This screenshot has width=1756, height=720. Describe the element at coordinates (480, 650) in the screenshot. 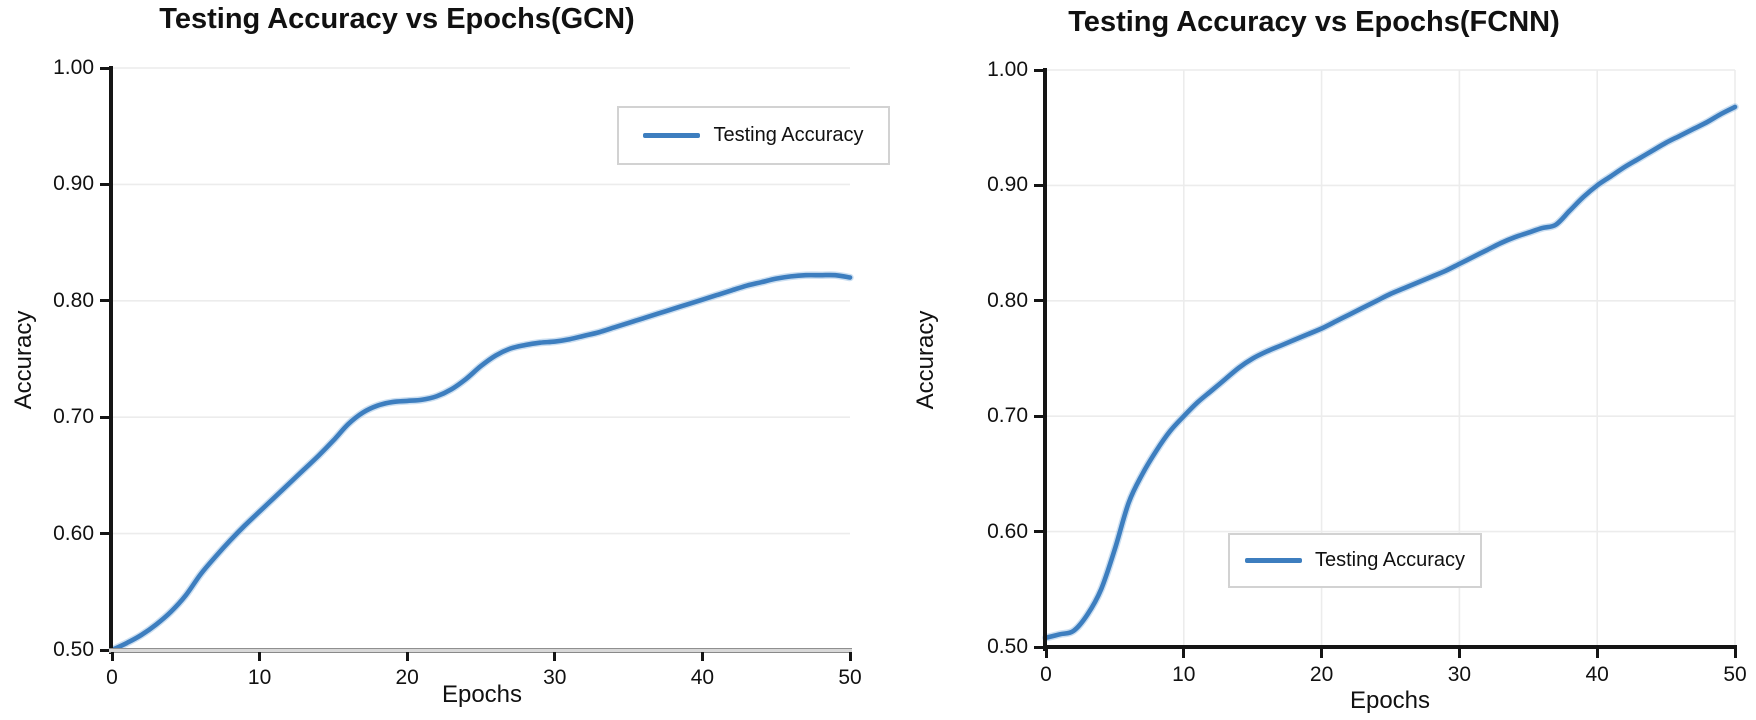

I see `x-axis-baseline` at that location.